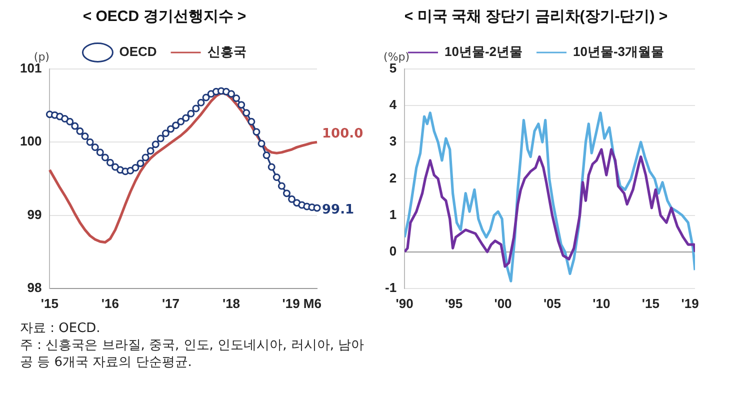 The height and width of the screenshot is (394, 745). I want to click on y-tick-label: 2, so click(393, 178).